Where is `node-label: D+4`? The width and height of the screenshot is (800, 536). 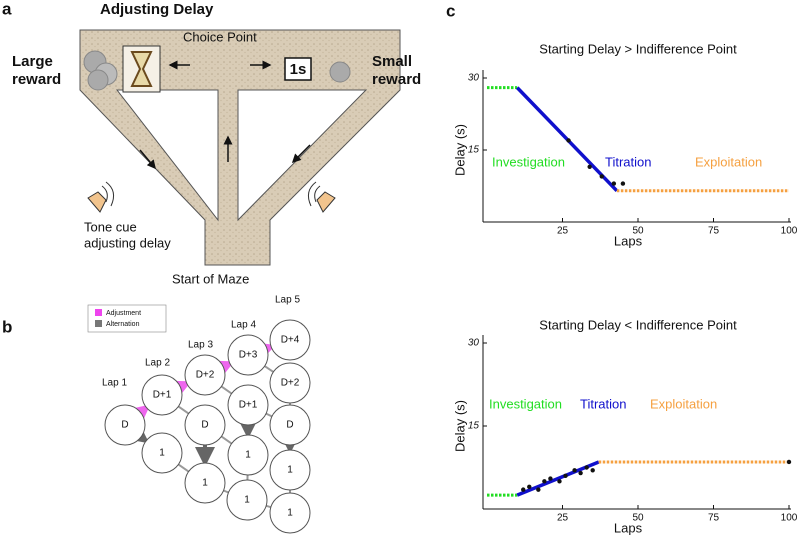 node-label: D+4 is located at coordinates (290, 340).